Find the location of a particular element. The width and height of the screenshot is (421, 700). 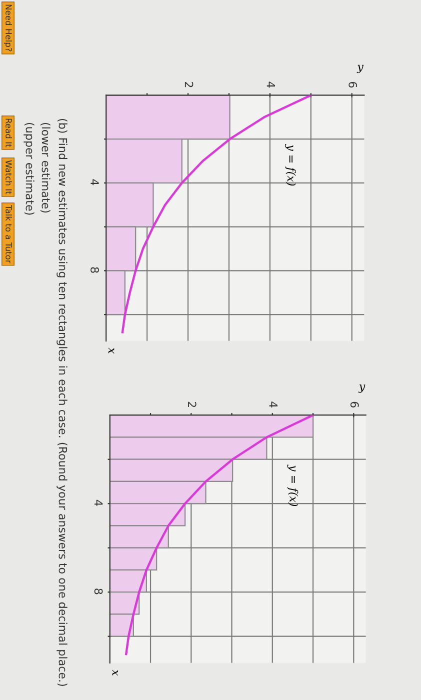

text: (lower estimate) is located at coordinates (45, 167).